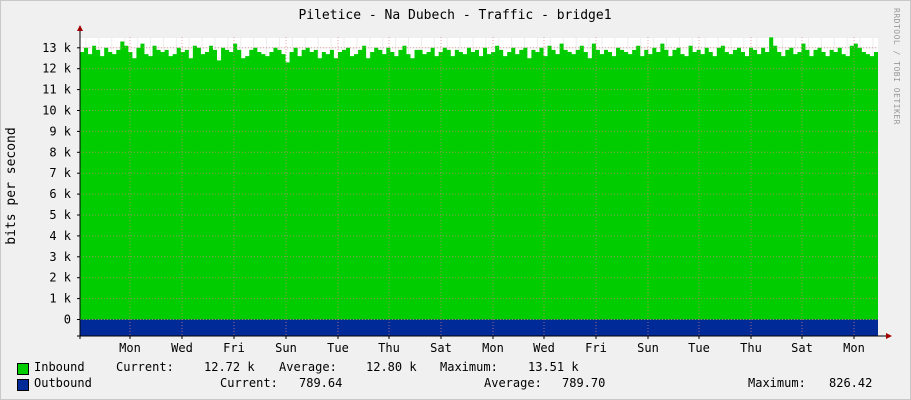  I want to click on inbound-average-label: Average:, so click(308, 367).